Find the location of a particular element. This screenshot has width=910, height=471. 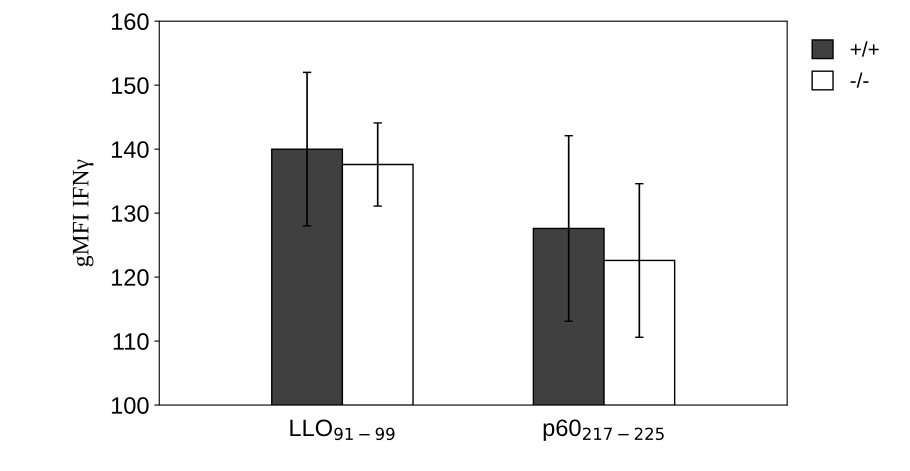

legend-label: +/+ is located at coordinates (864, 49).